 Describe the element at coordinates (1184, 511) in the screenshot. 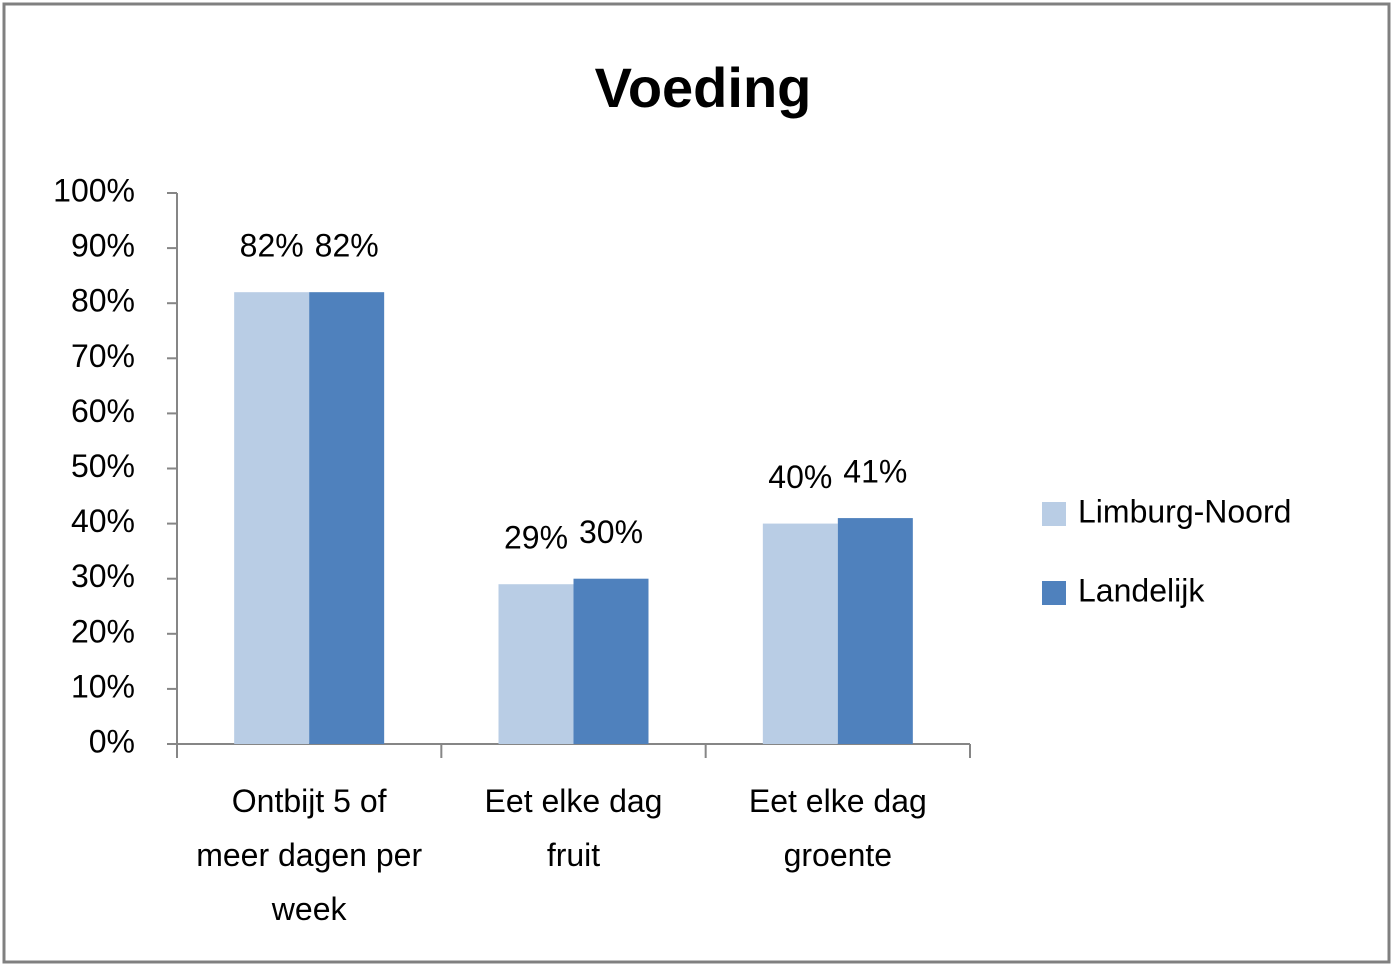

I see `legend-label: Limburg-Noord` at that location.